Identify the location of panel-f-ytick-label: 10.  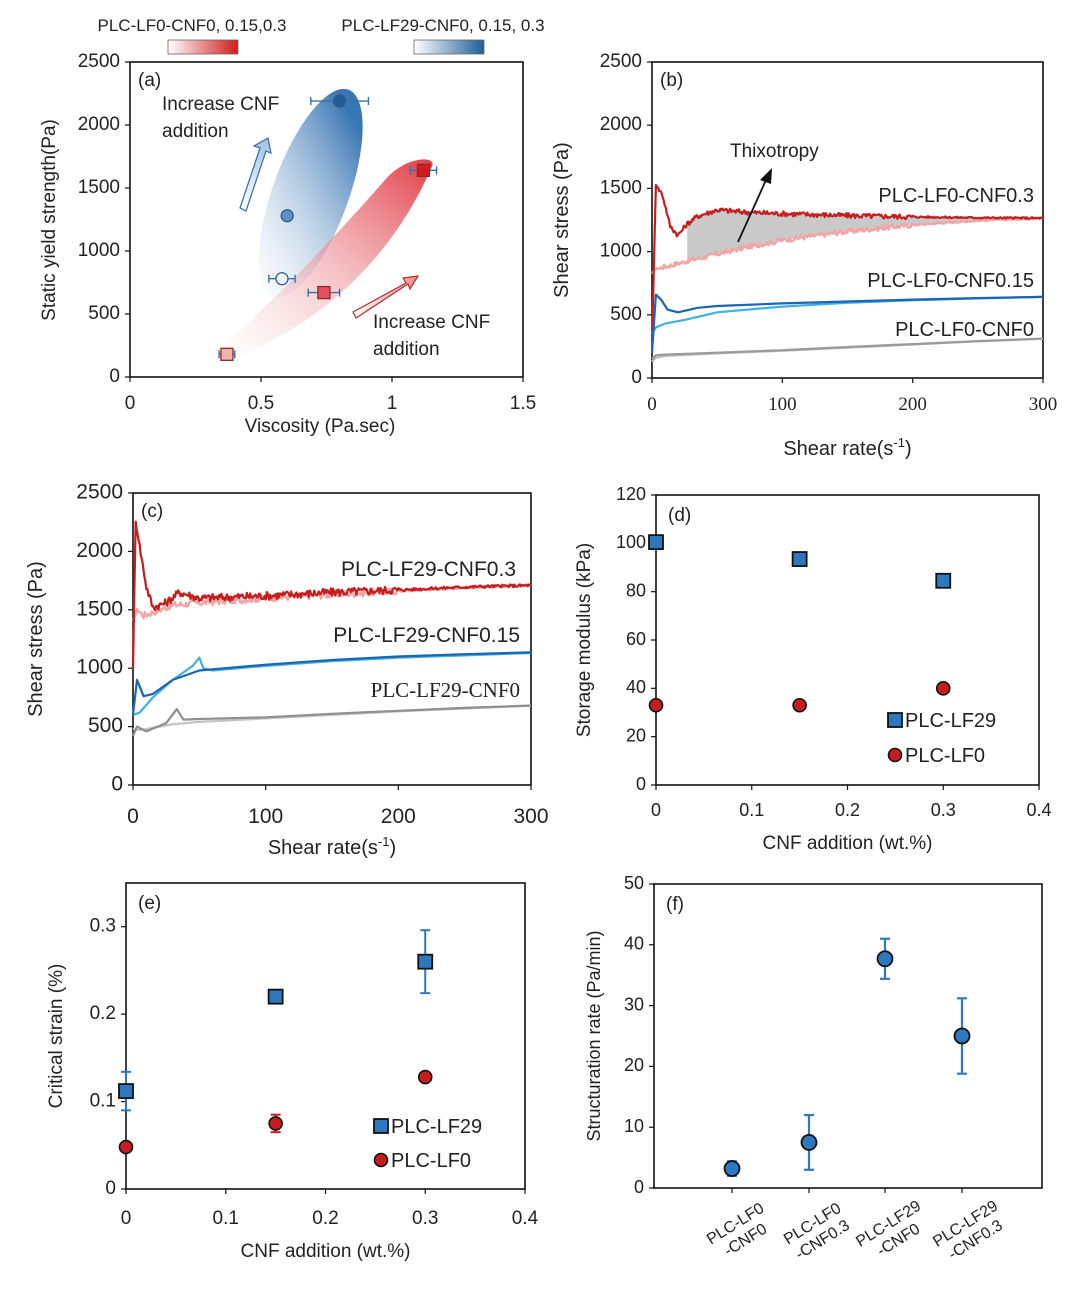
(634, 1126).